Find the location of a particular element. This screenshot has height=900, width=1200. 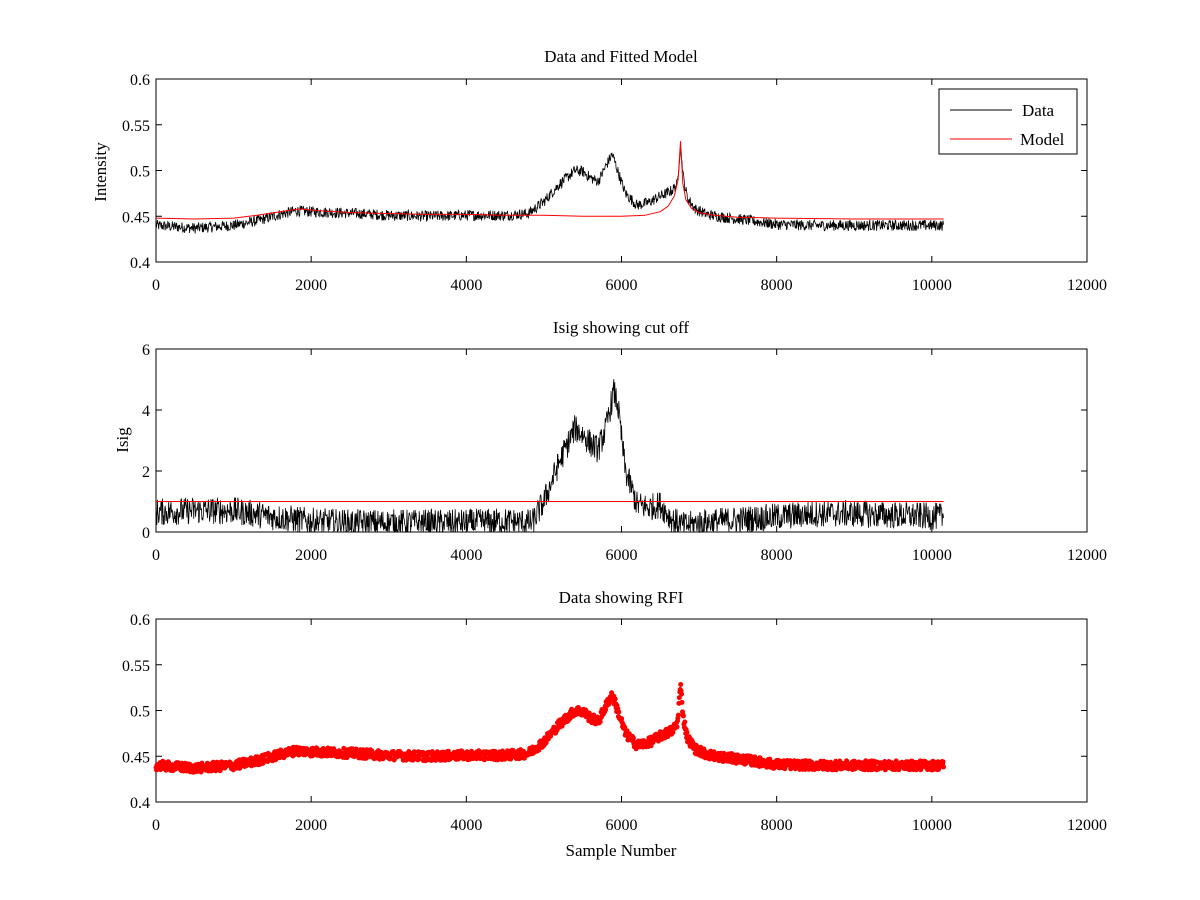

legend-box is located at coordinates (1008, 121).